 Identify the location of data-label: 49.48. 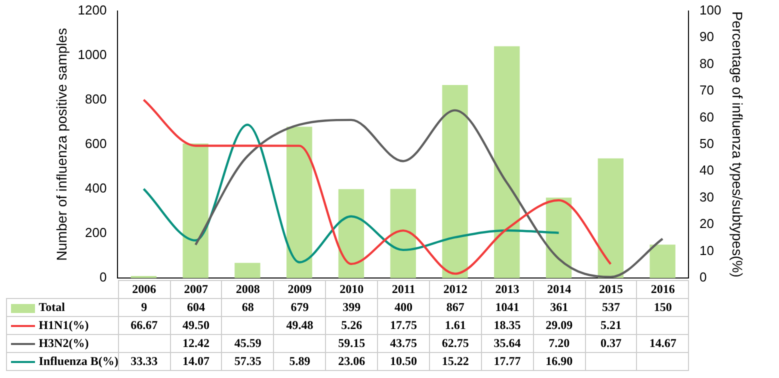
(300, 325).